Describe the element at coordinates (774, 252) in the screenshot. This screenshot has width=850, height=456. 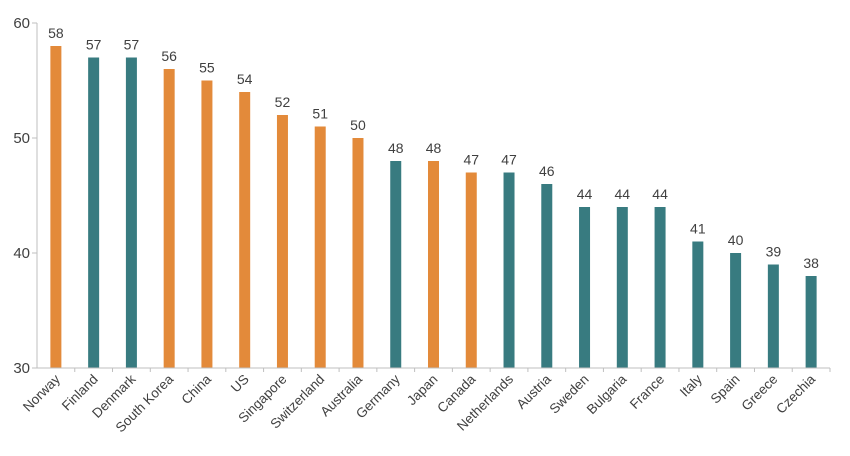
I see `data-label: 39` at that location.